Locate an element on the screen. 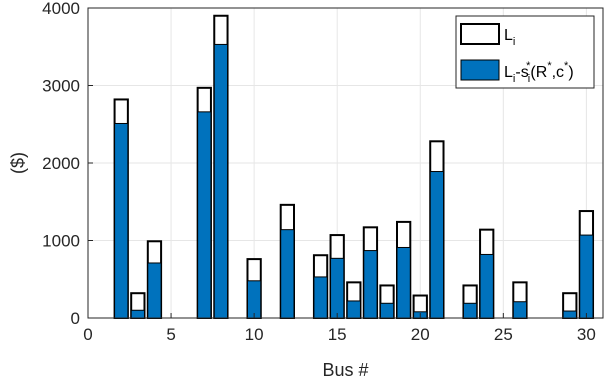 This screenshot has height=383, width=605. y-tick-label: 2000 is located at coordinates (61, 163).